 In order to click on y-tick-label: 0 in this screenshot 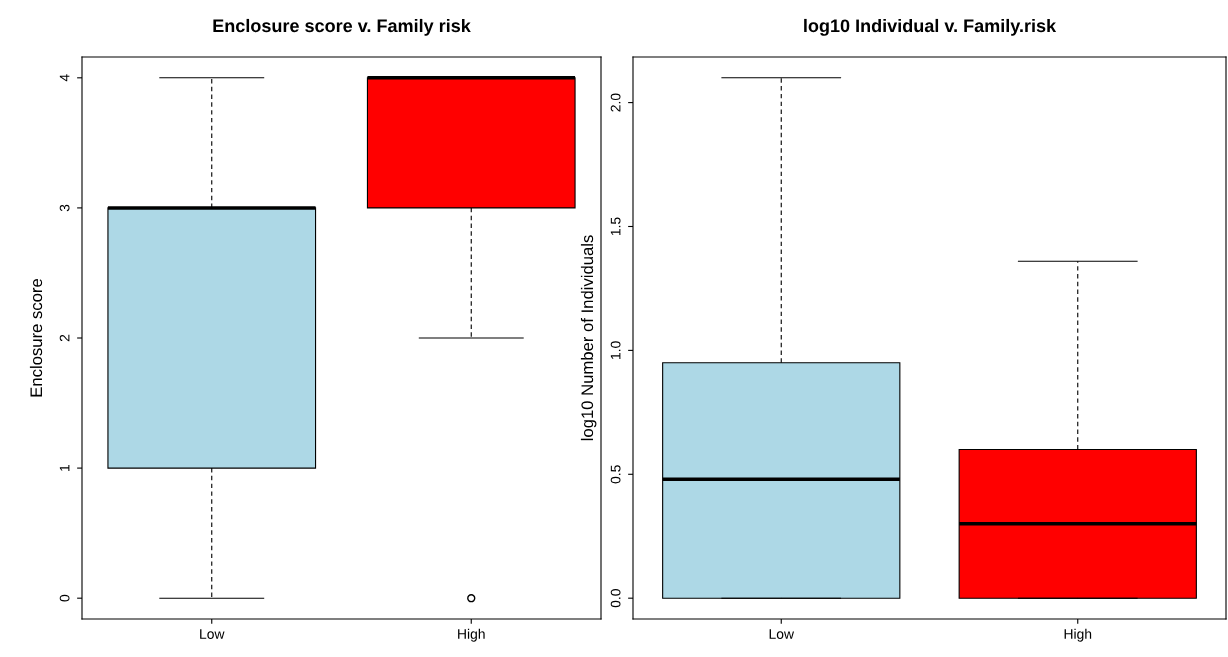, I will do `click(64, 598)`.